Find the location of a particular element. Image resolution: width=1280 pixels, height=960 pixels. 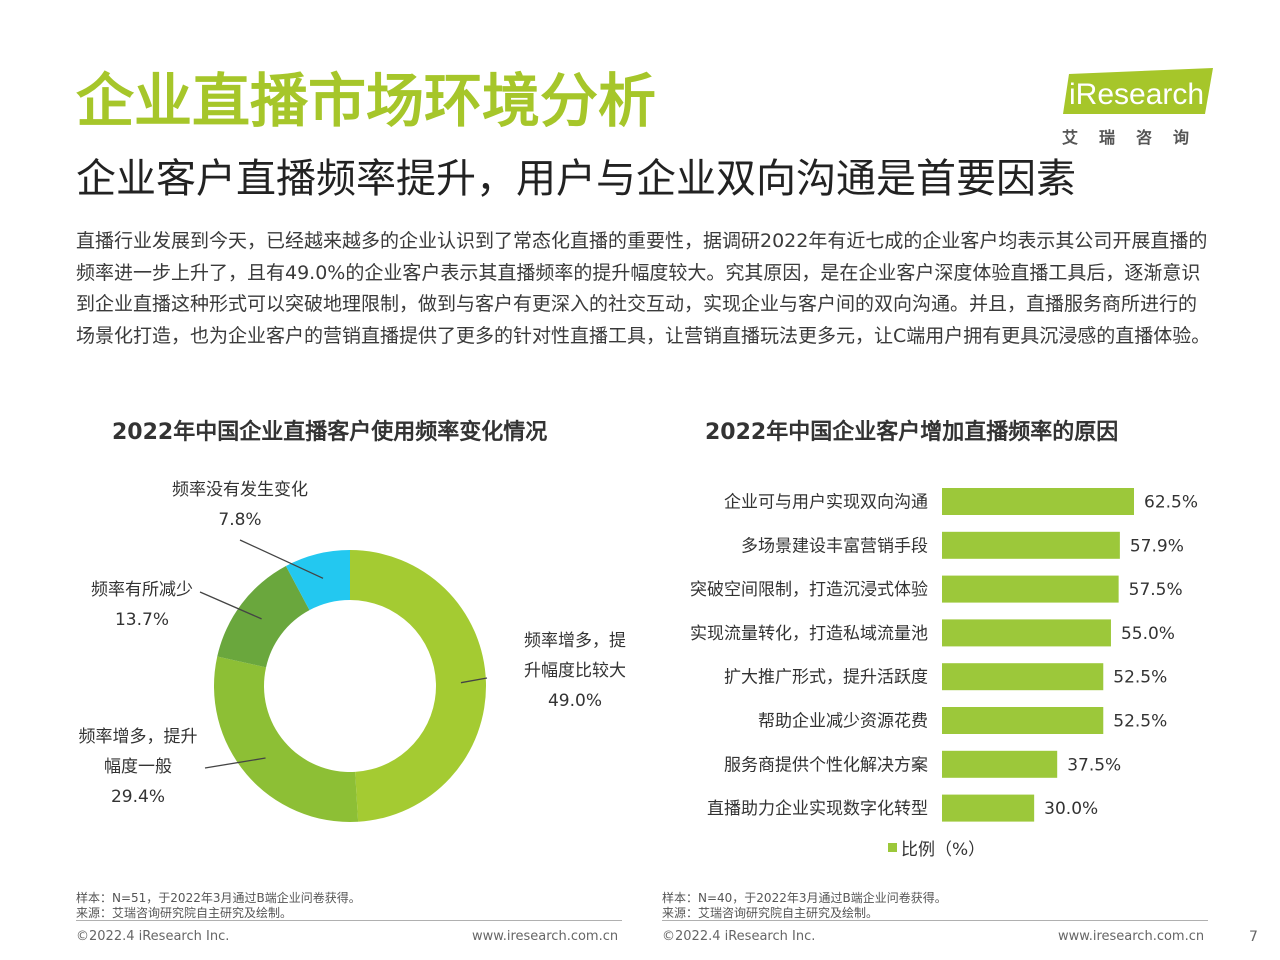

footer-url-right: www.iresearch.com.cn is located at coordinates (1131, 936).